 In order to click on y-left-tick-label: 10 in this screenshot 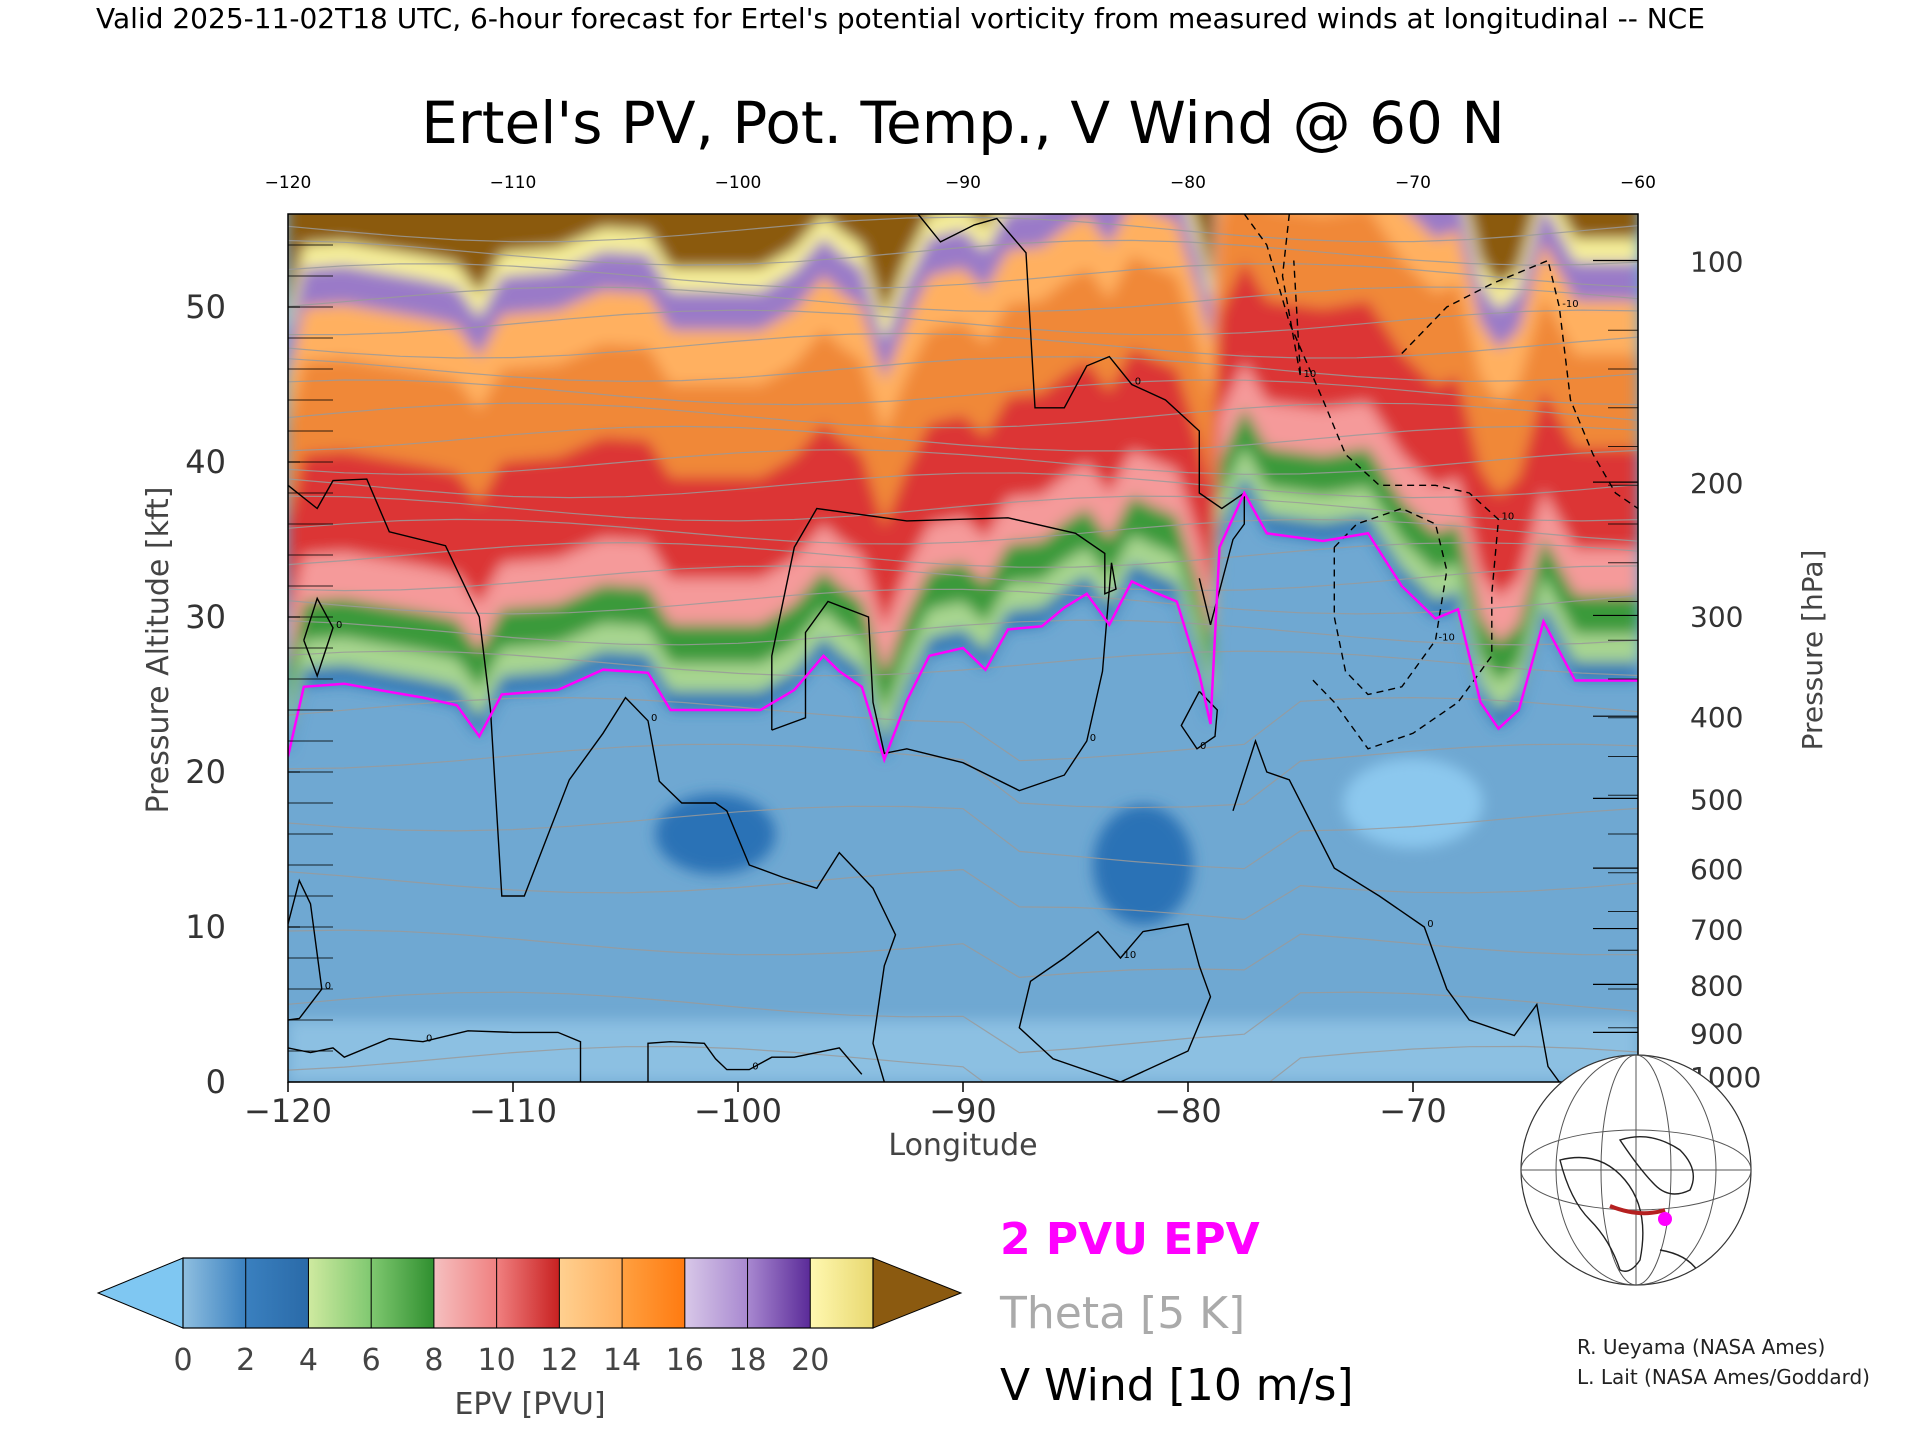, I will do `click(205, 927)`.